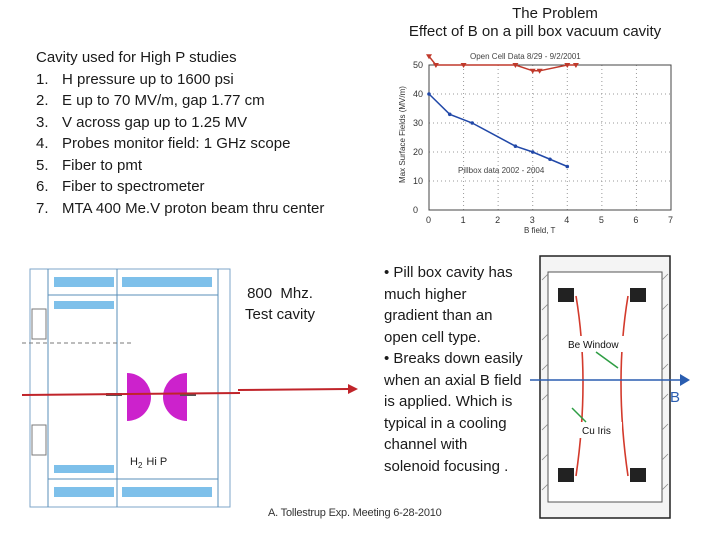 This screenshot has width=720, height=540. Describe the element at coordinates (148, 463) in the screenshot. I see `gas-label: H2 Hi P` at that location.